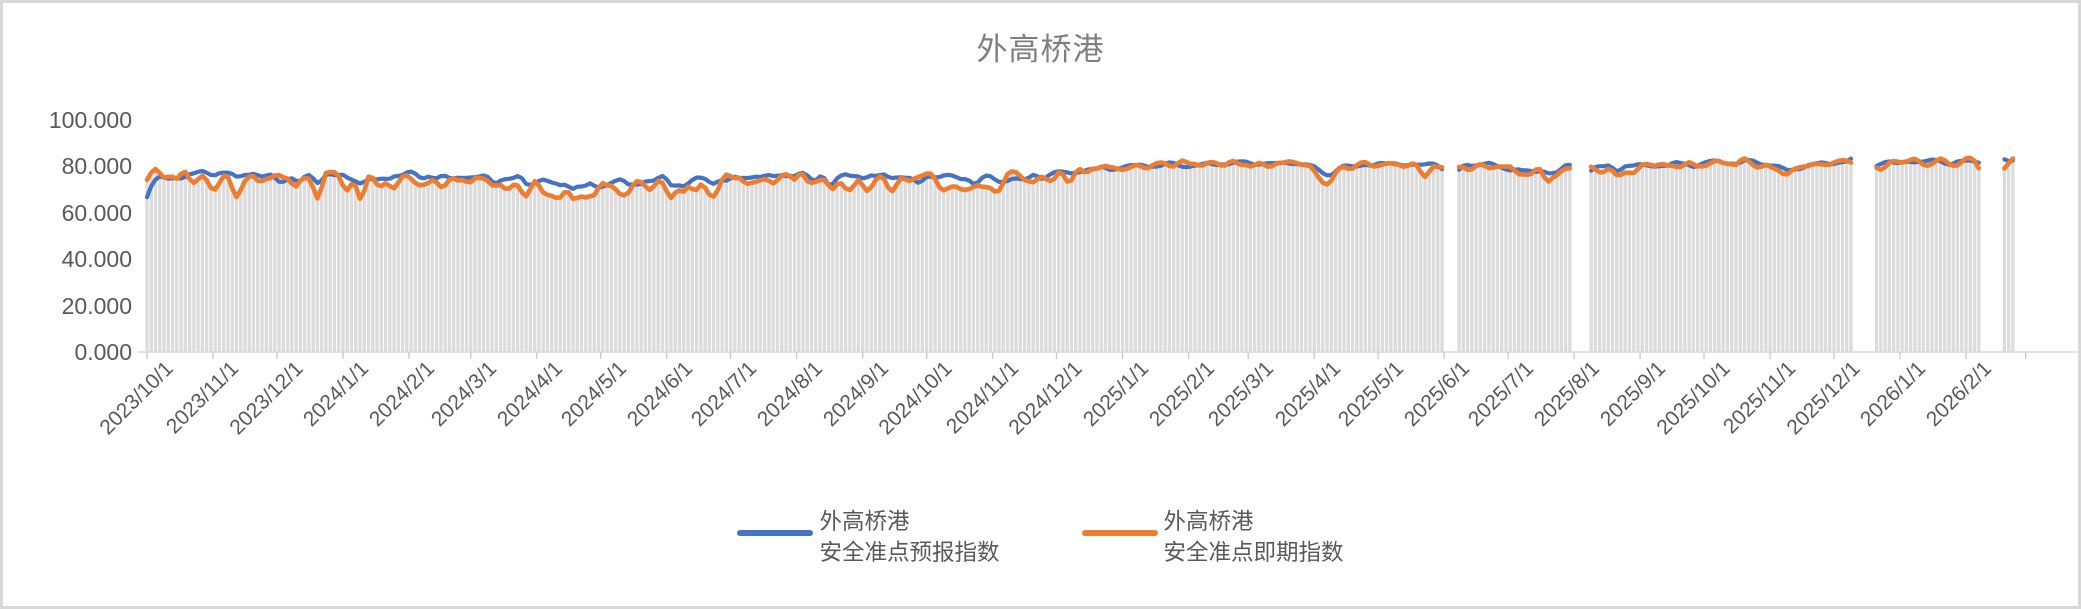 Image resolution: width=2081 pixels, height=609 pixels. I want to click on y-axis-tick-label: 80.000, so click(96, 166).